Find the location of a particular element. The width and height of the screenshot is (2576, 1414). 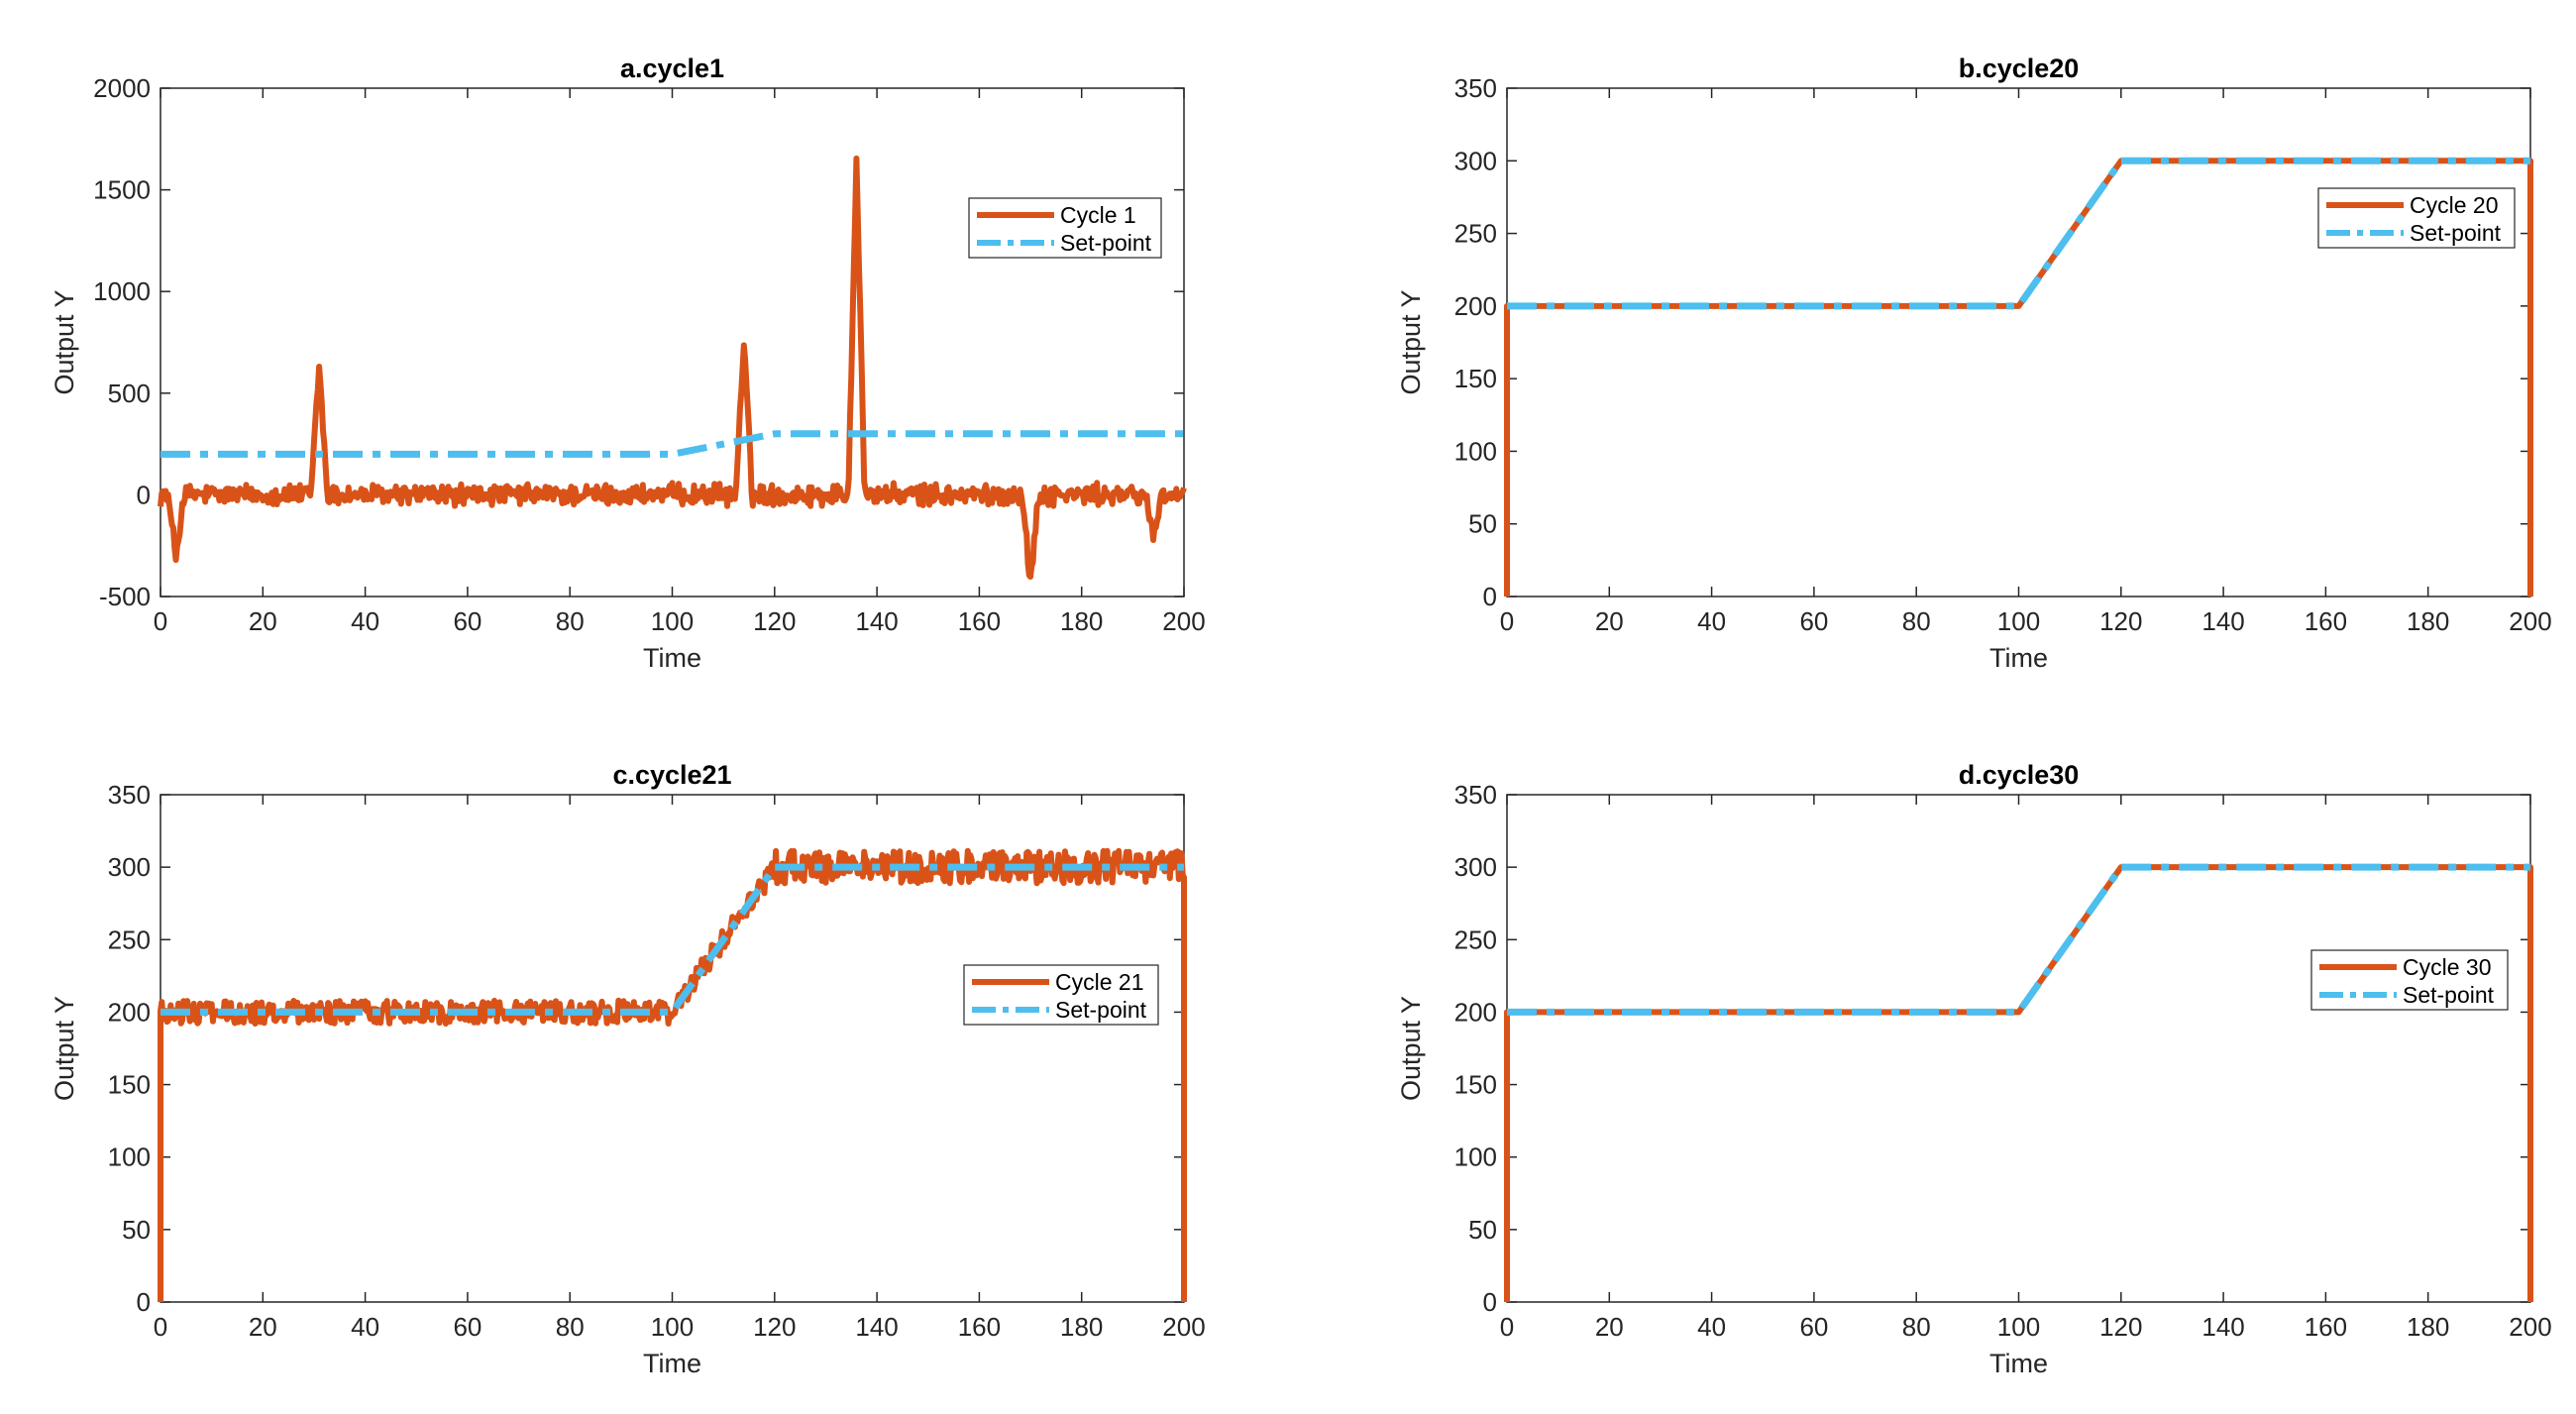

chart-title: a.cycle1 is located at coordinates (672, 68).